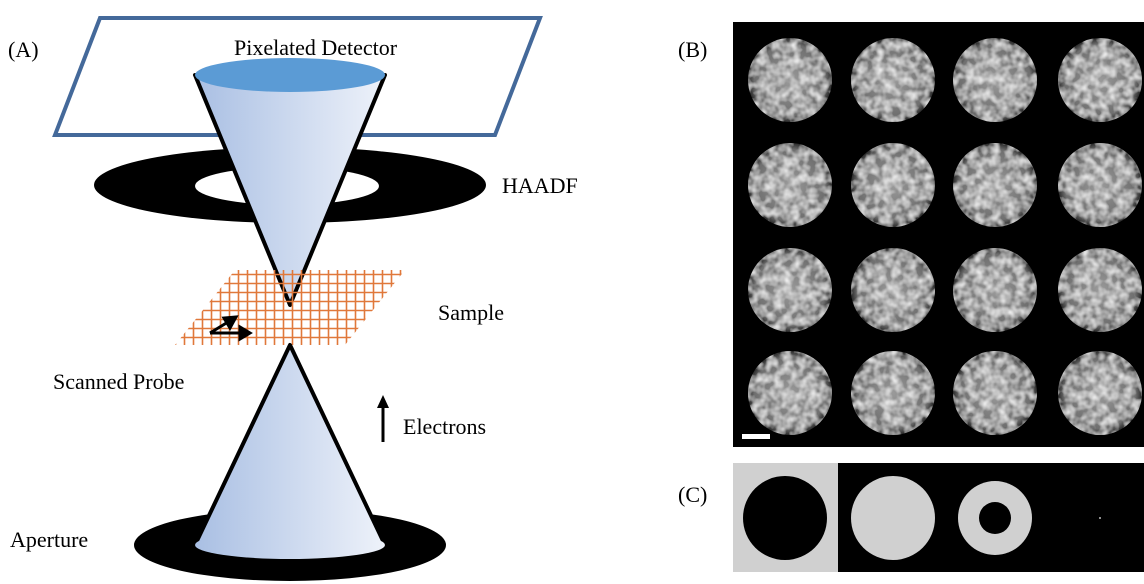 This screenshot has width=1144, height=584. What do you see at coordinates (785, 518) in the screenshot?
I see `mask-bf` at bounding box center [785, 518].